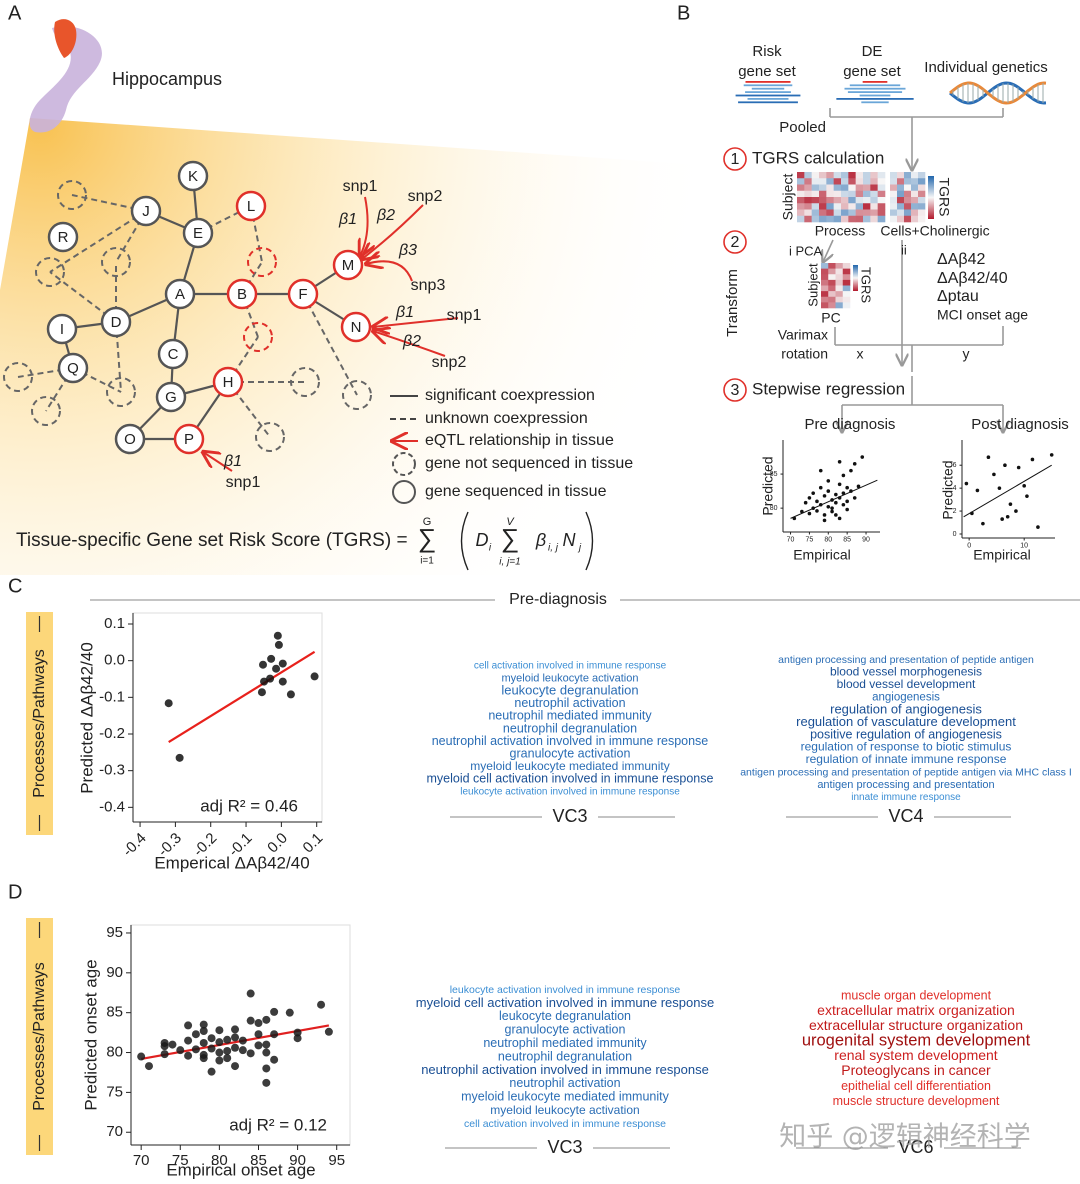 This screenshot has width=1080, height=1184. What do you see at coordinates (425, 196) in the screenshot?
I see `snp-label: snp2` at bounding box center [425, 196].